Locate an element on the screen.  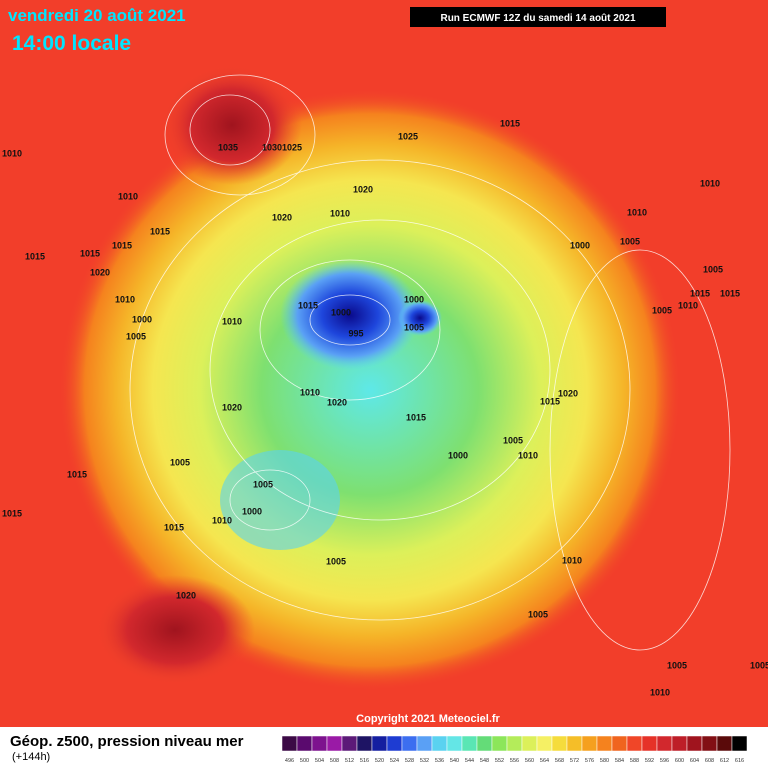
legend-label: 556 is located at coordinates (514, 761).